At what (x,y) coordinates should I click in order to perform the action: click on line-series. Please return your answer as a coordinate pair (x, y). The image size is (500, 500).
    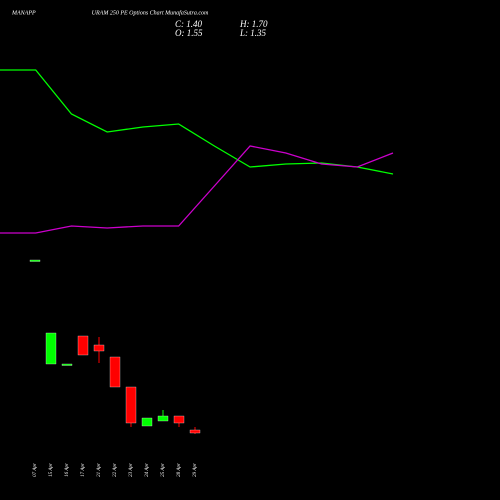
    Looking at the image, I should click on (197, 189).